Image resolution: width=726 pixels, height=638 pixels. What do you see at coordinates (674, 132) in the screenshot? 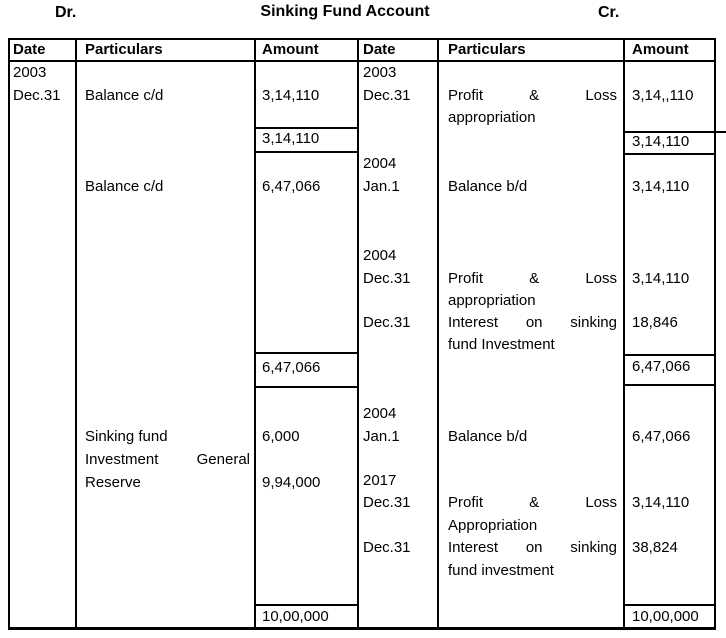
I see `credit-total1-overline` at bounding box center [674, 132].